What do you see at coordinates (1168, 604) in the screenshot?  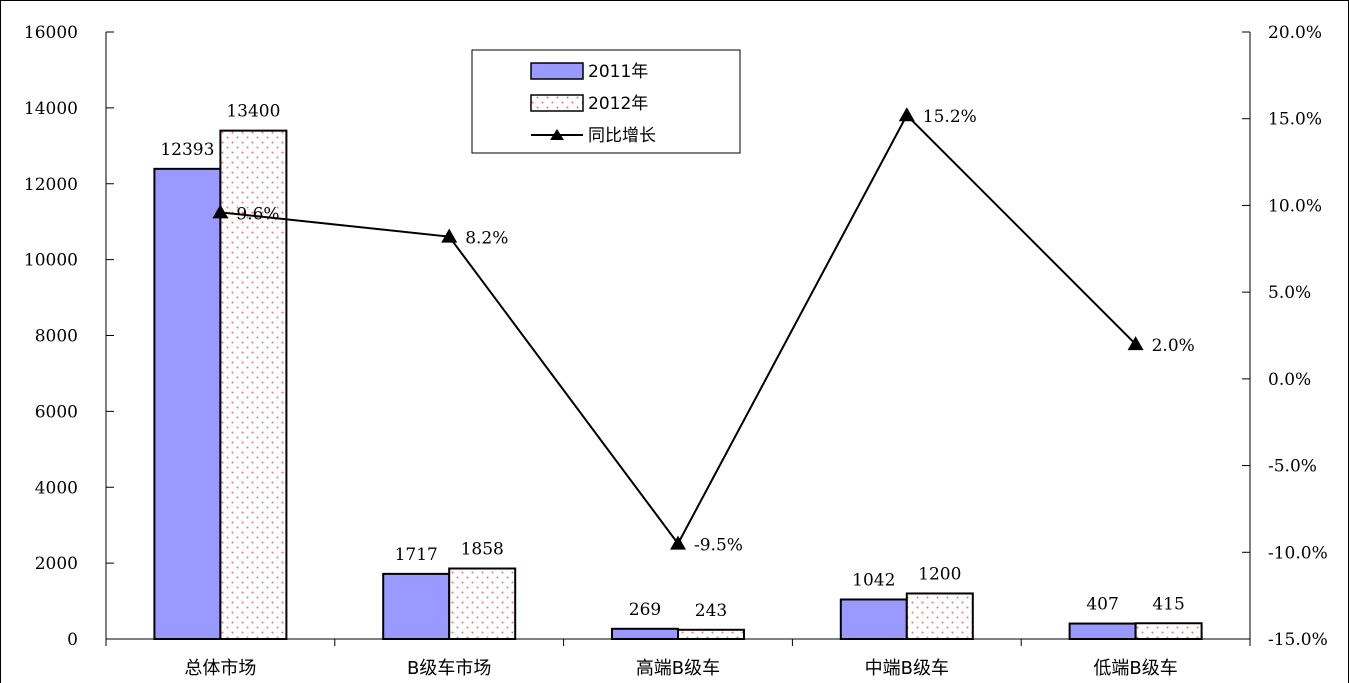 I see `bar-value-label: 415` at bounding box center [1168, 604].